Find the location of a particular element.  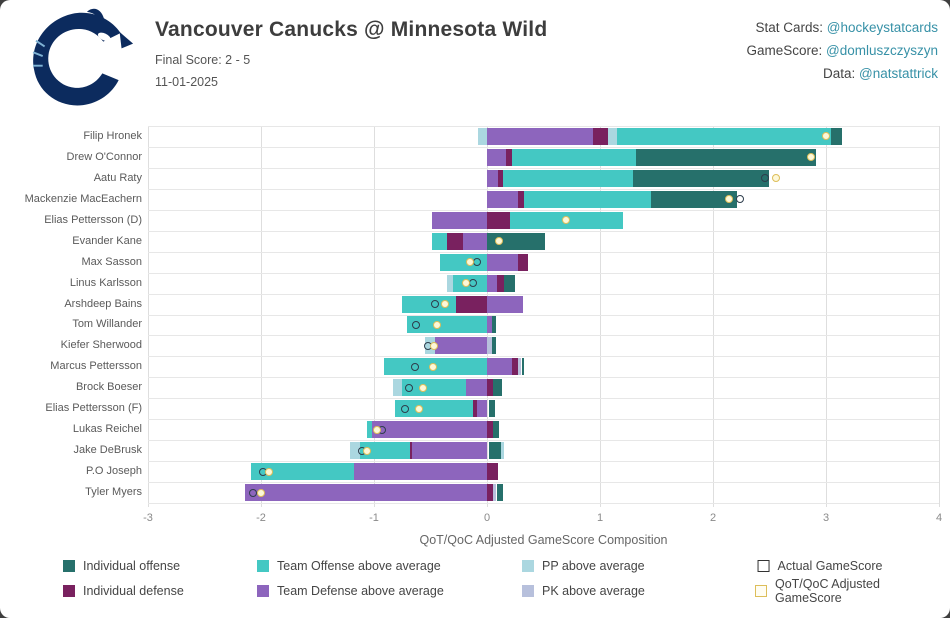

team_def-swatch is located at coordinates (263, 591).